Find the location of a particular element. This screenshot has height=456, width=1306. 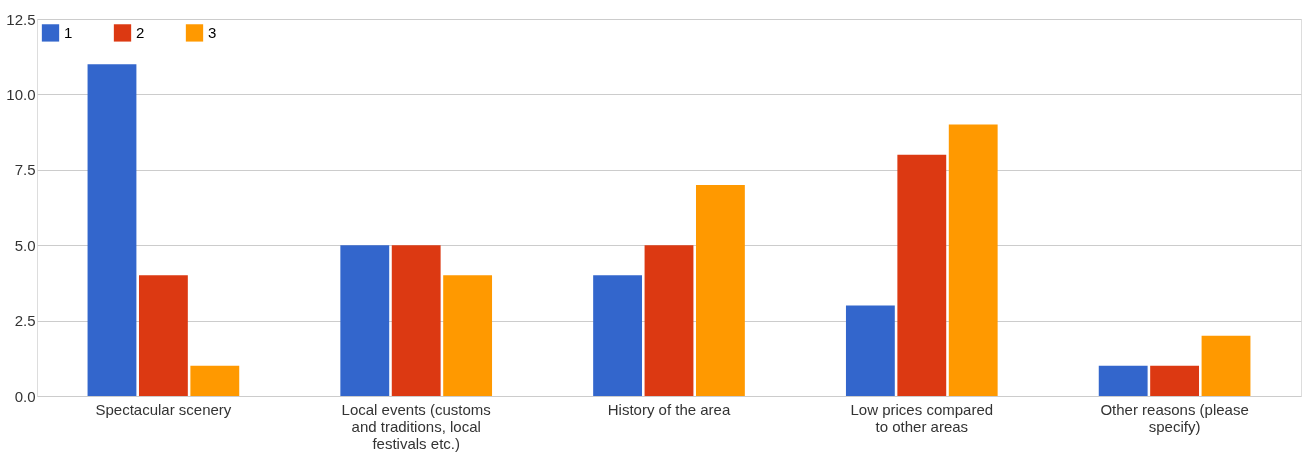

legend-label: 2 is located at coordinates (140, 32).